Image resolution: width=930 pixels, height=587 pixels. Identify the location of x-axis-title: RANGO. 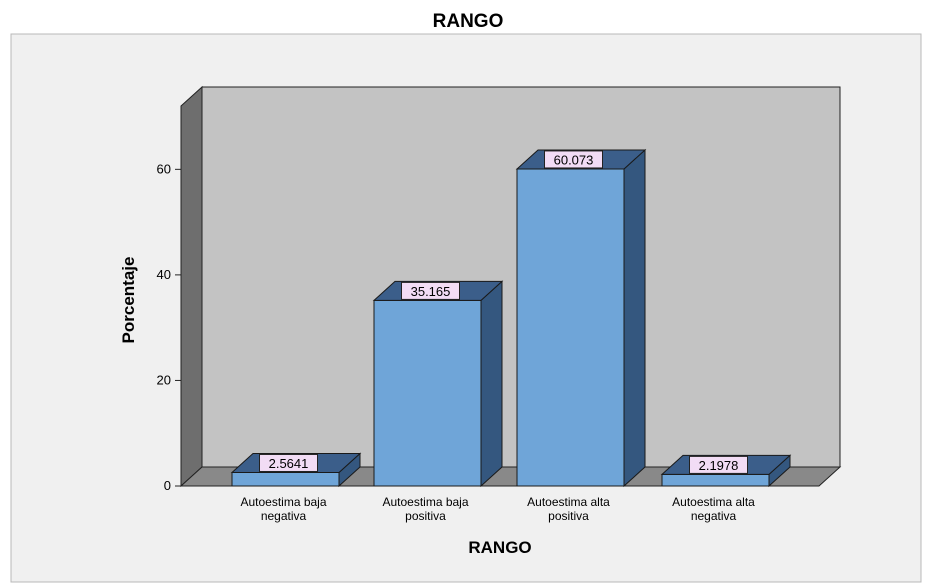
(499, 547).